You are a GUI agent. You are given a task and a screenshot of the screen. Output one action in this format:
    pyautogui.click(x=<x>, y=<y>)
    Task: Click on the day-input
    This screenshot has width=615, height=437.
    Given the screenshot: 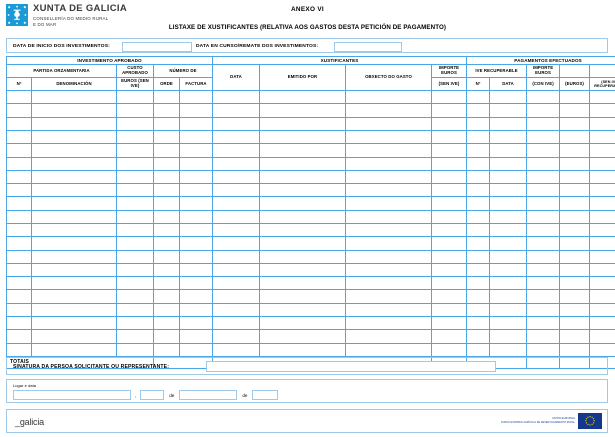 What is the action you would take?
    pyautogui.click(x=152, y=395)
    